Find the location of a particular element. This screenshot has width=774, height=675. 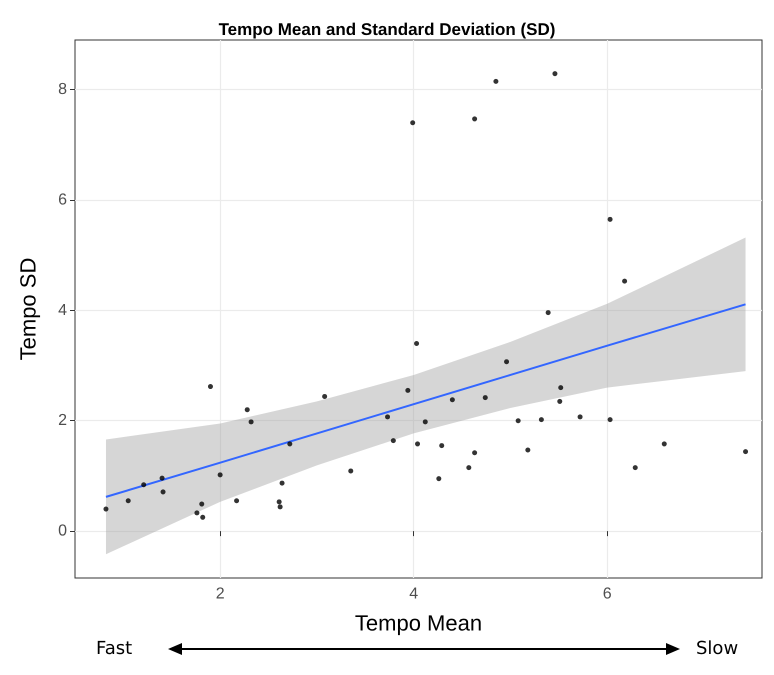

y-tick-label: 6 is located at coordinates (63, 200).